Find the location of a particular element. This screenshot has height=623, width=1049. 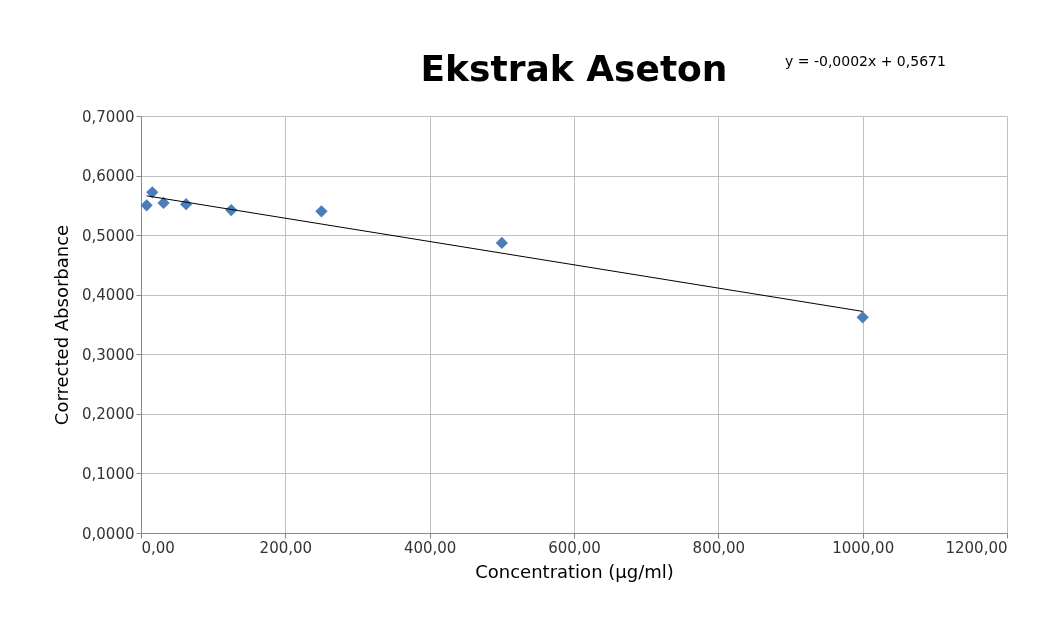

y-tick-label: 0,2000 is located at coordinates (108, 414).